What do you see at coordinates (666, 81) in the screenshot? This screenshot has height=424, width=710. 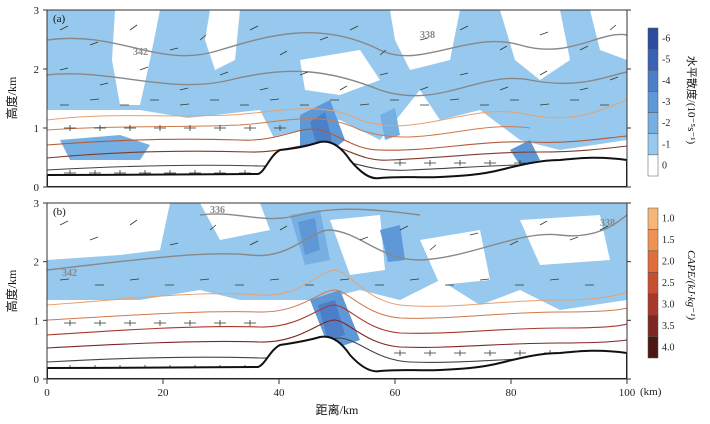 I see `colorbar-tick-label: -4` at bounding box center [666, 81].